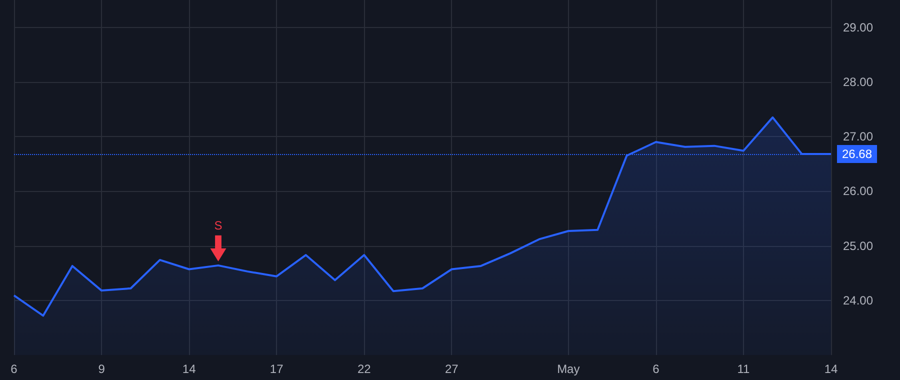 Image resolution: width=900 pixels, height=380 pixels. I want to click on y-tick-label: 28.00, so click(858, 81).